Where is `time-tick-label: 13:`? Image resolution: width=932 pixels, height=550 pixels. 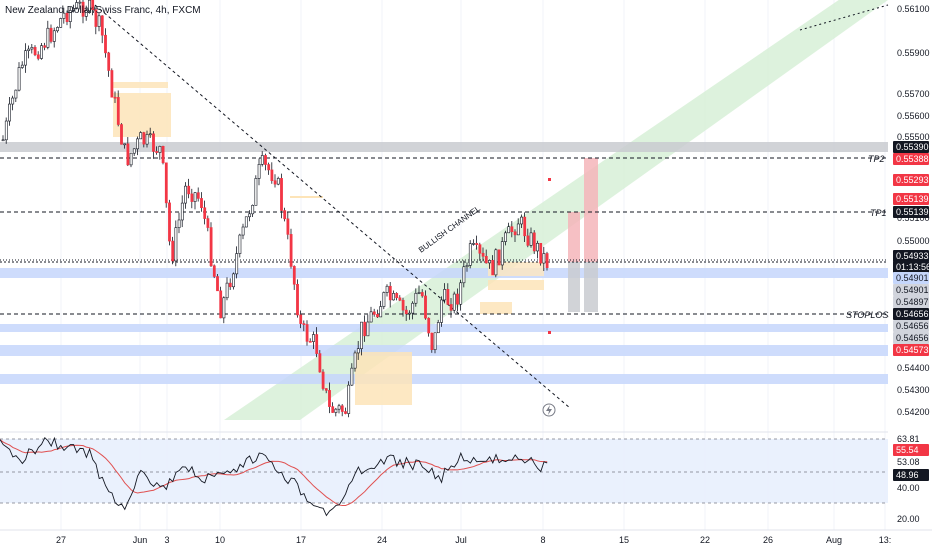
time-tick-label: 13: is located at coordinates (885, 540).